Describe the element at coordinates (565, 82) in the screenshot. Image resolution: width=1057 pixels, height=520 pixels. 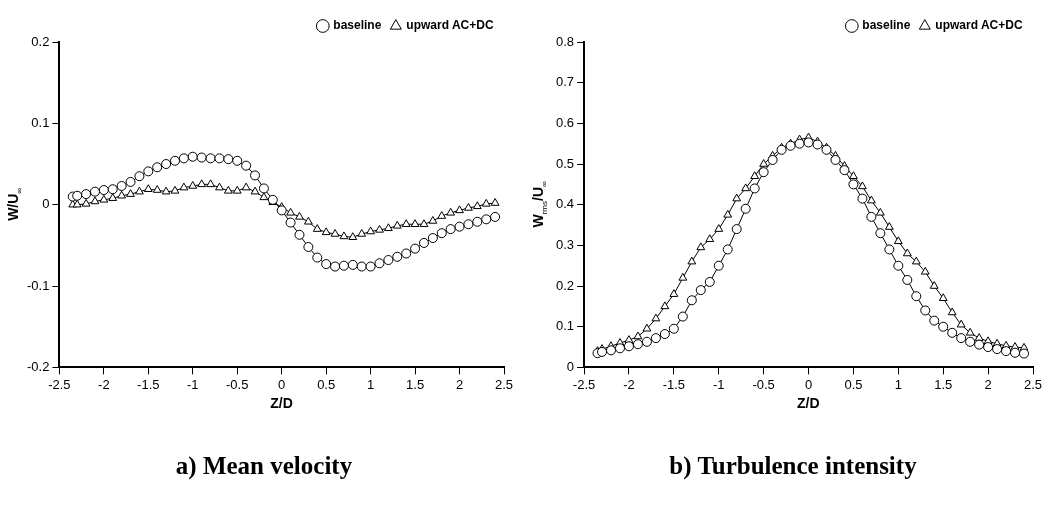
I see `y-tick-label: 0.7` at that location.